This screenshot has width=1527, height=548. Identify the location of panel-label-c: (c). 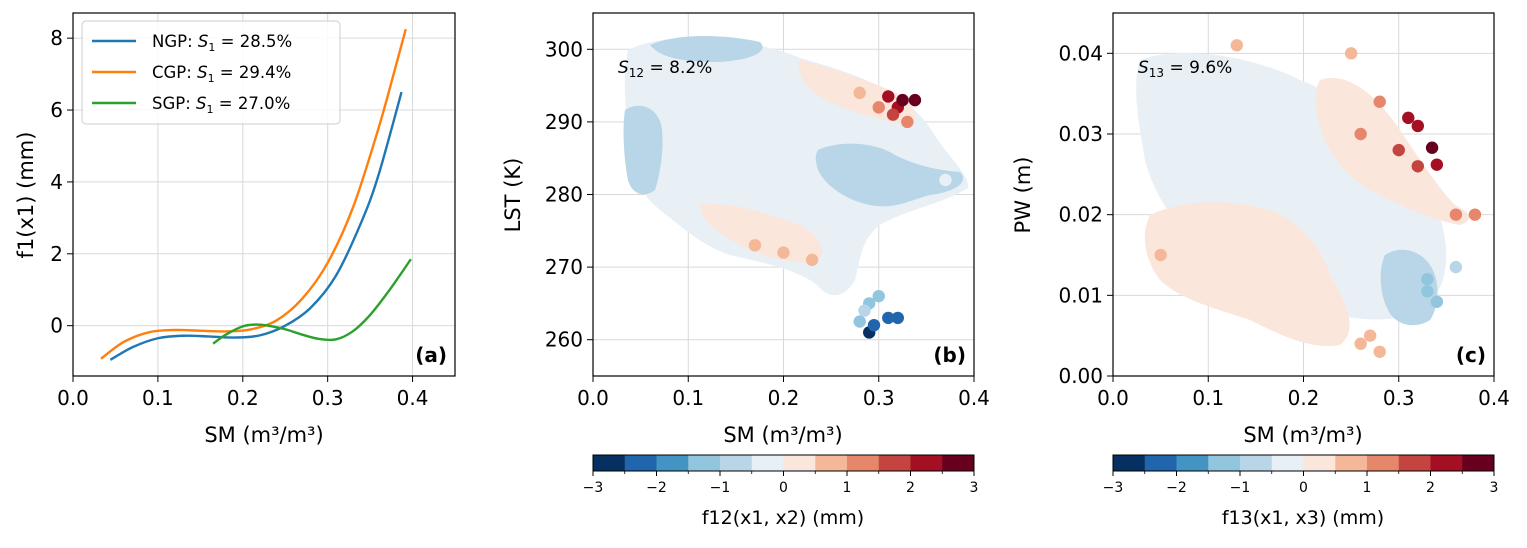
(1471, 355).